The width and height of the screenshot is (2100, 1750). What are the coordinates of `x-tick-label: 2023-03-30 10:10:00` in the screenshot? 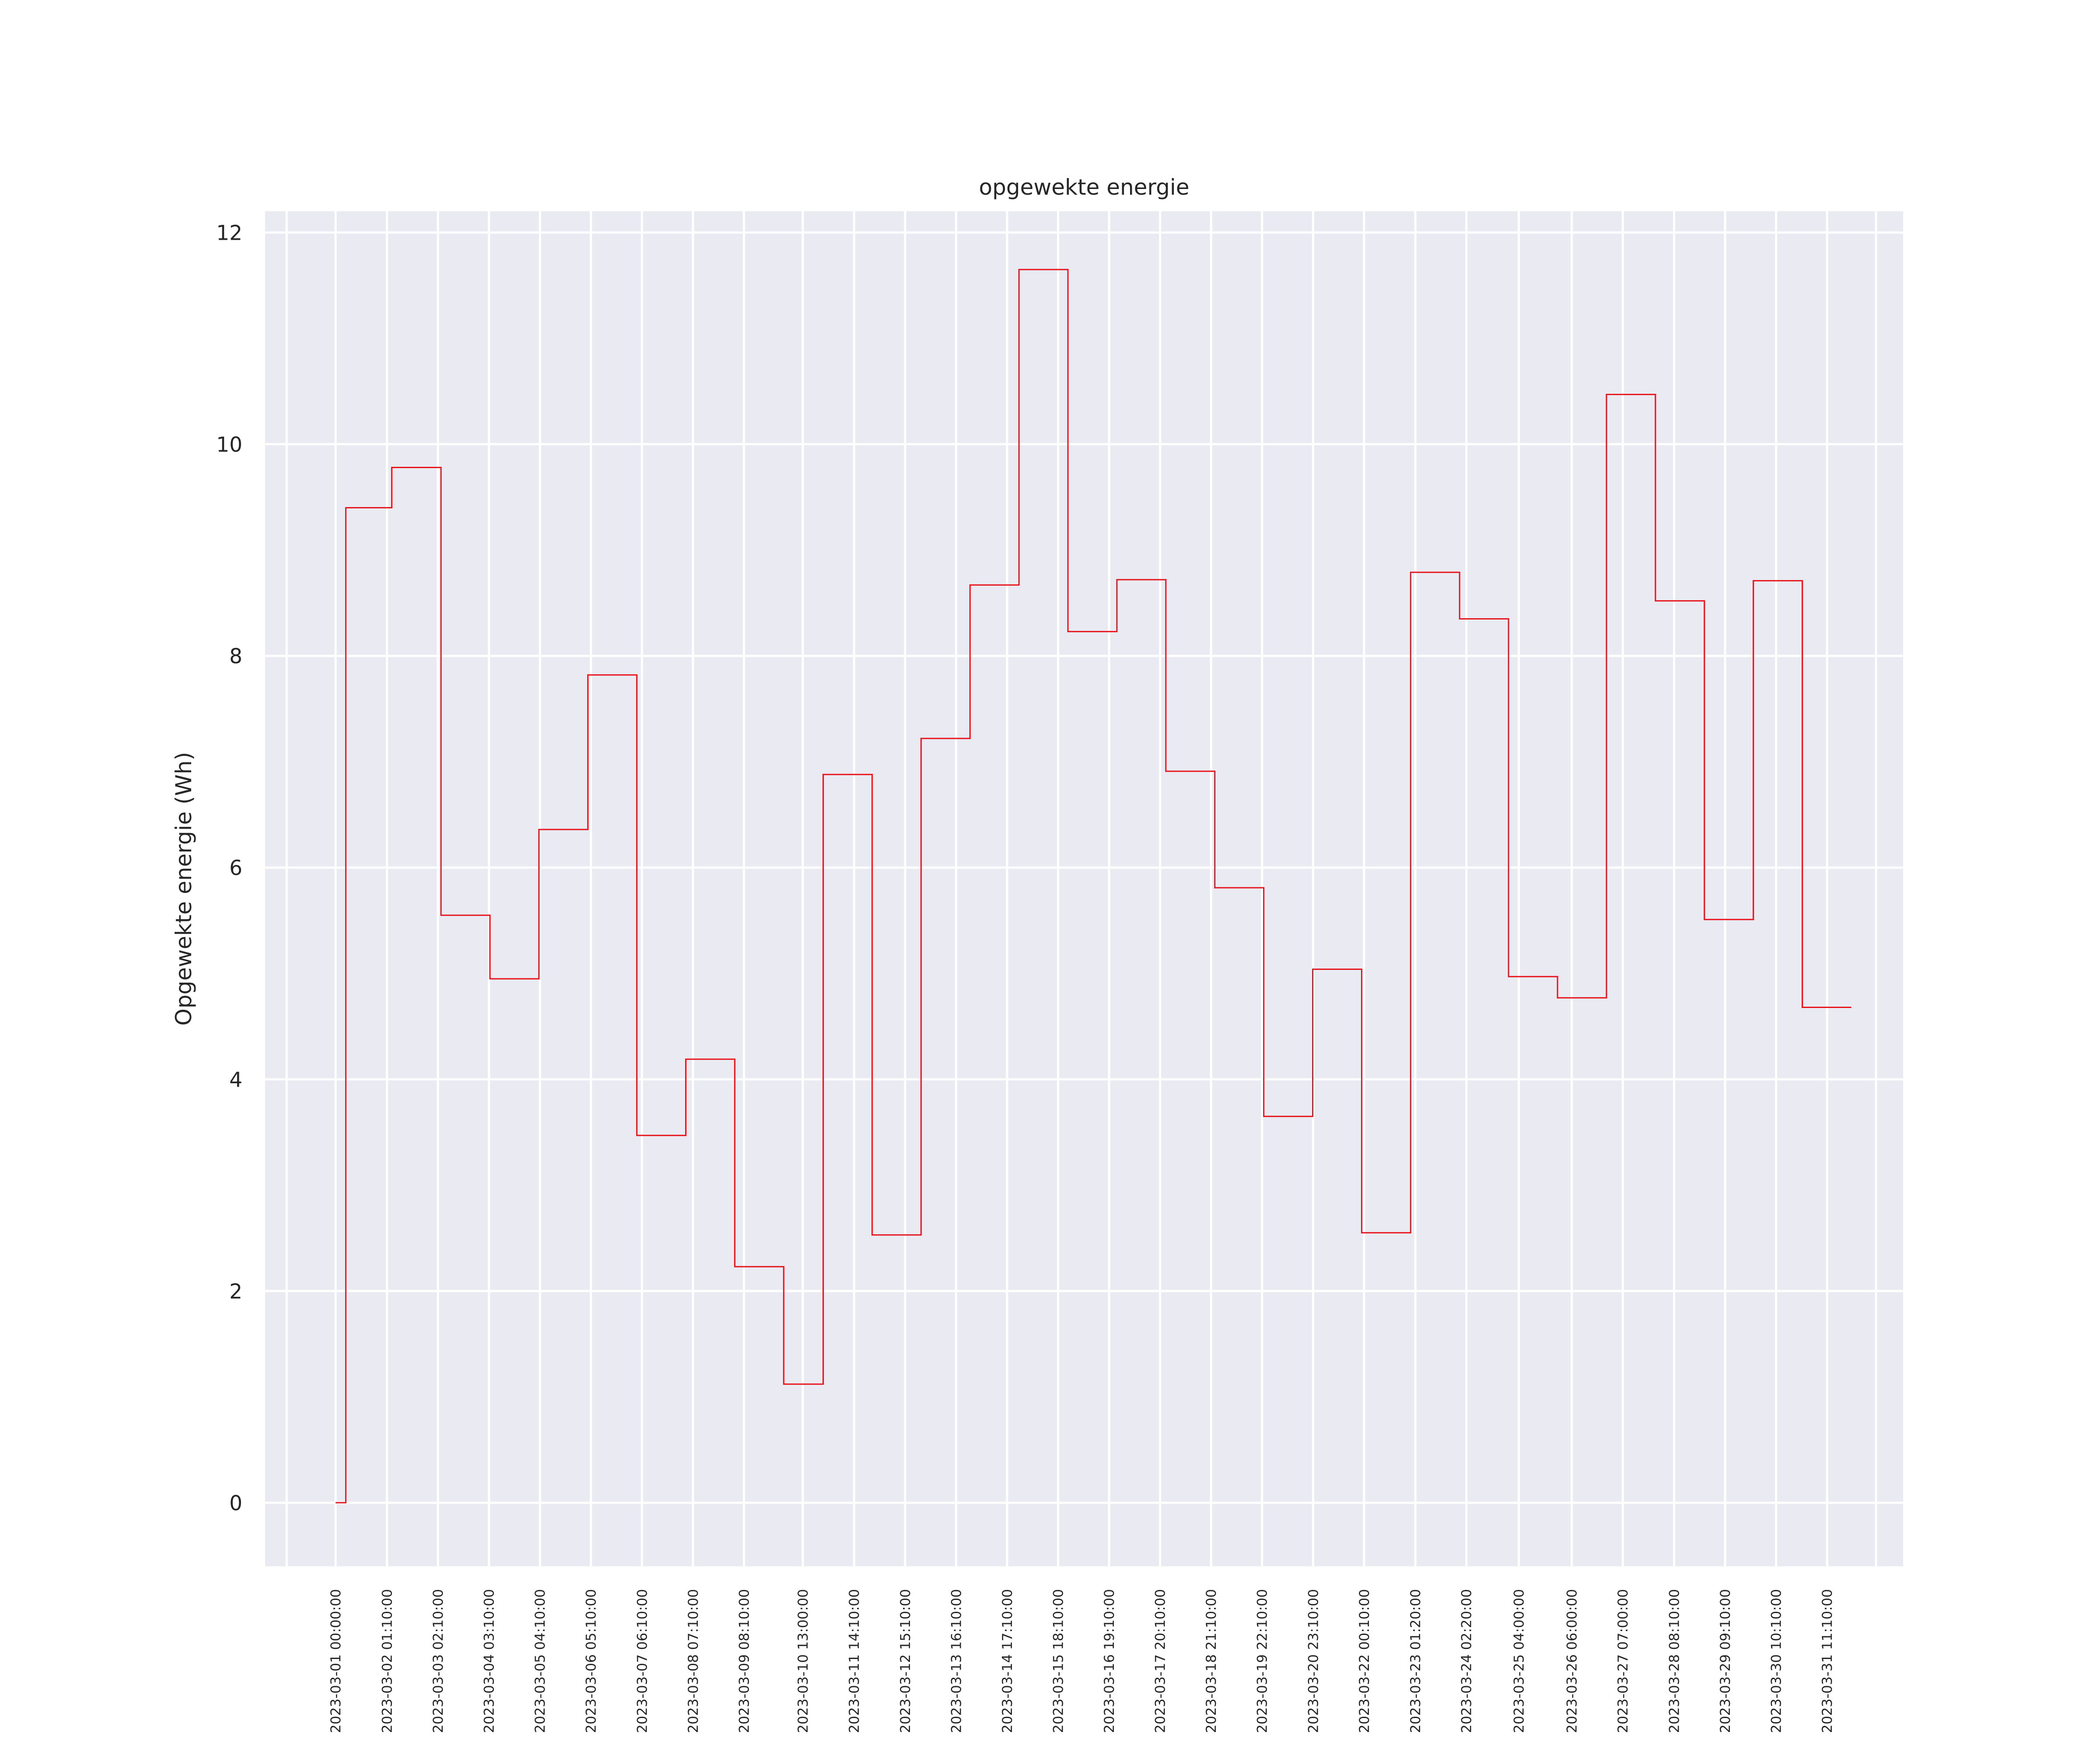 It's located at (1777, 1661).